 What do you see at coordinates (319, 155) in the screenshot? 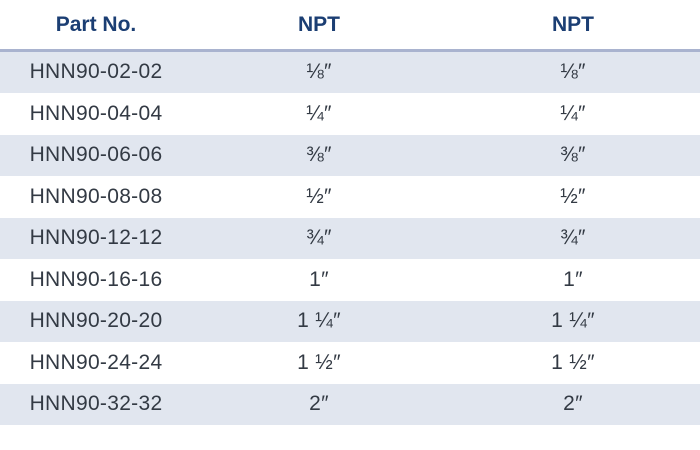
I see `cell-npt-1: ⅜″` at bounding box center [319, 155].